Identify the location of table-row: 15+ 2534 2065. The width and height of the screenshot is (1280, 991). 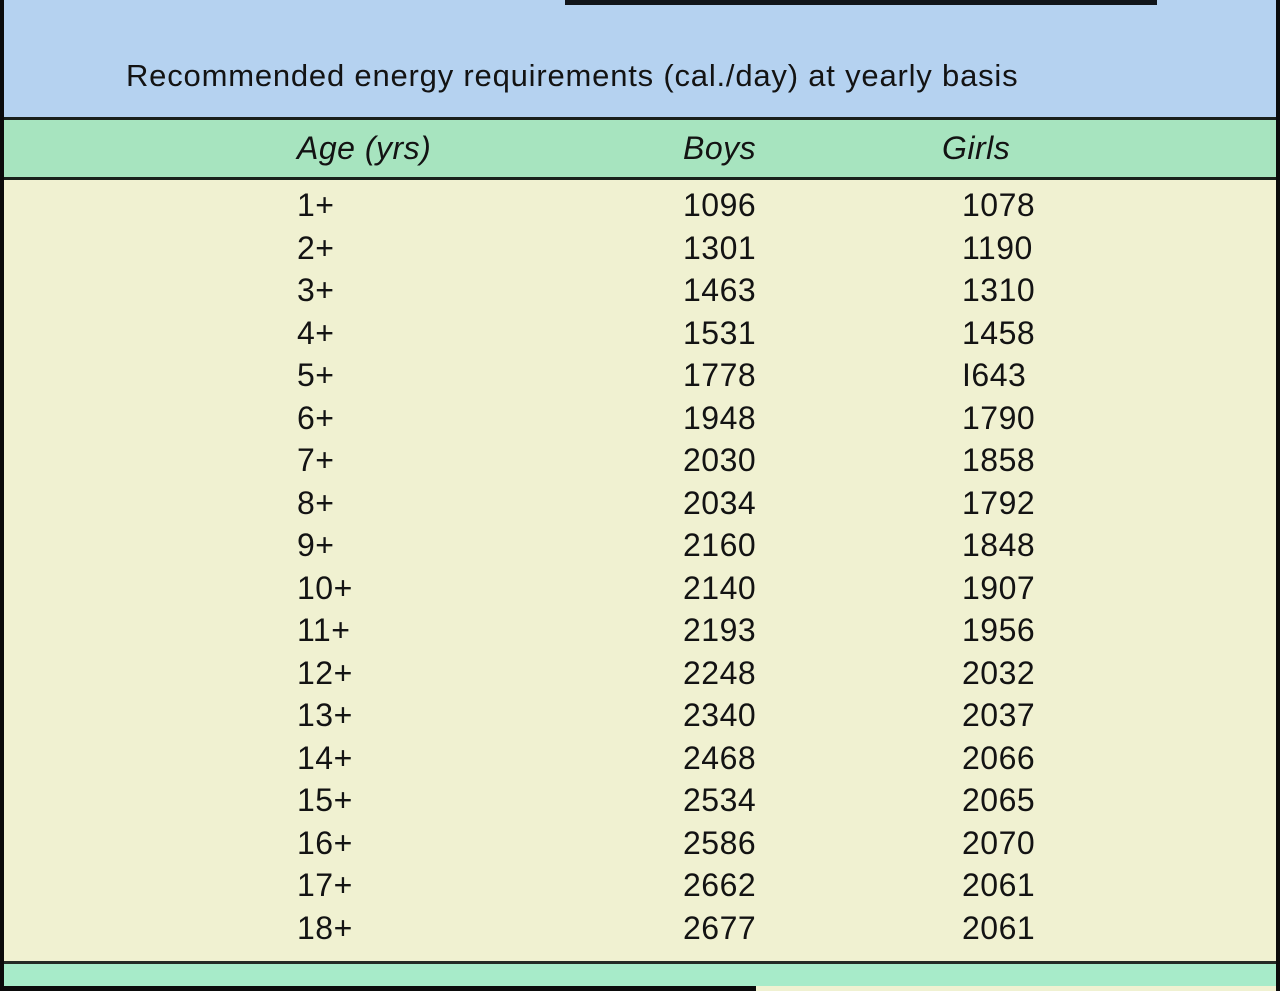
(640, 800).